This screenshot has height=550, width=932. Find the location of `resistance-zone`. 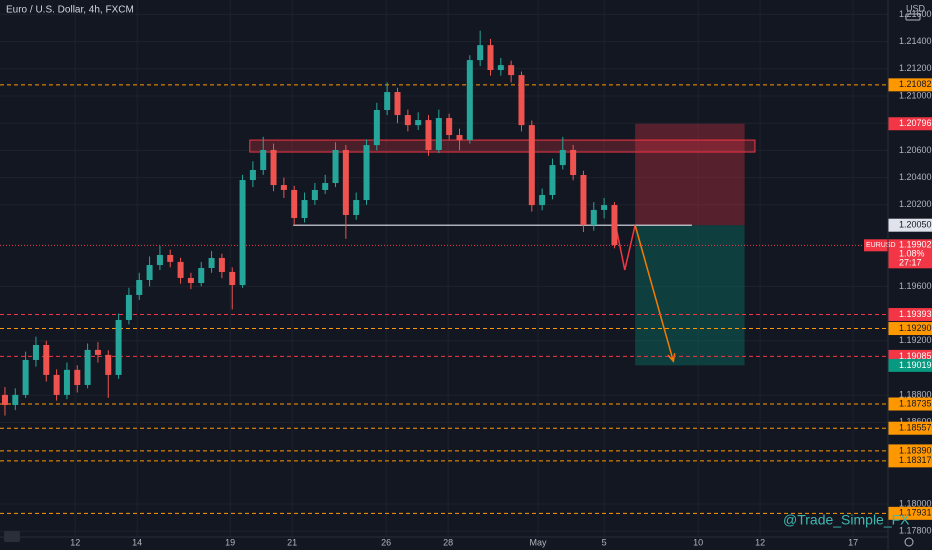

resistance-zone is located at coordinates (502, 146).